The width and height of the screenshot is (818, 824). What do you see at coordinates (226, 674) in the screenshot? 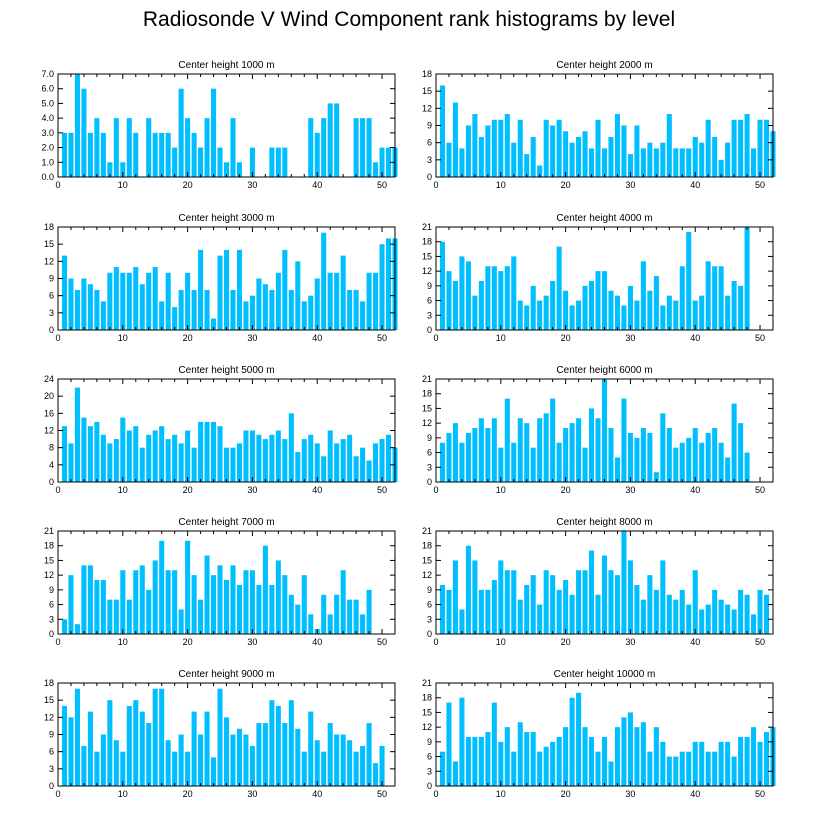
I see `panel-title: Center height 9000 m` at bounding box center [226, 674].